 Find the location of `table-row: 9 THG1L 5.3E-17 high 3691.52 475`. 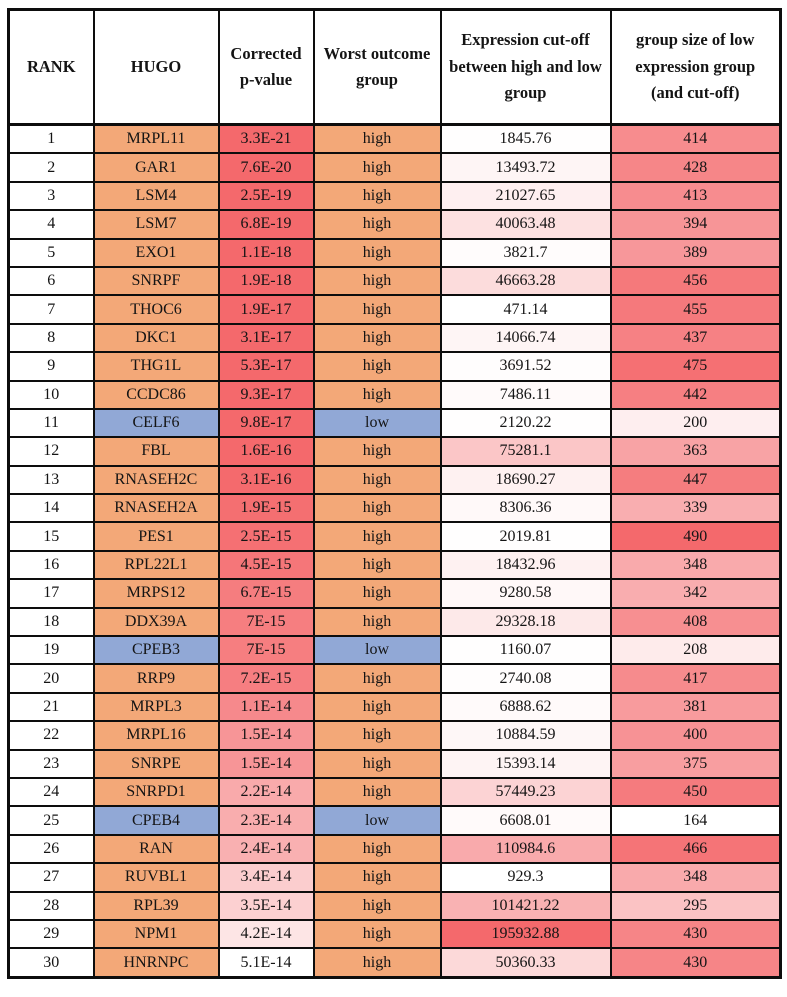

table-row: 9 THG1L 5.3E-17 high 3691.52 475 is located at coordinates (394, 366).